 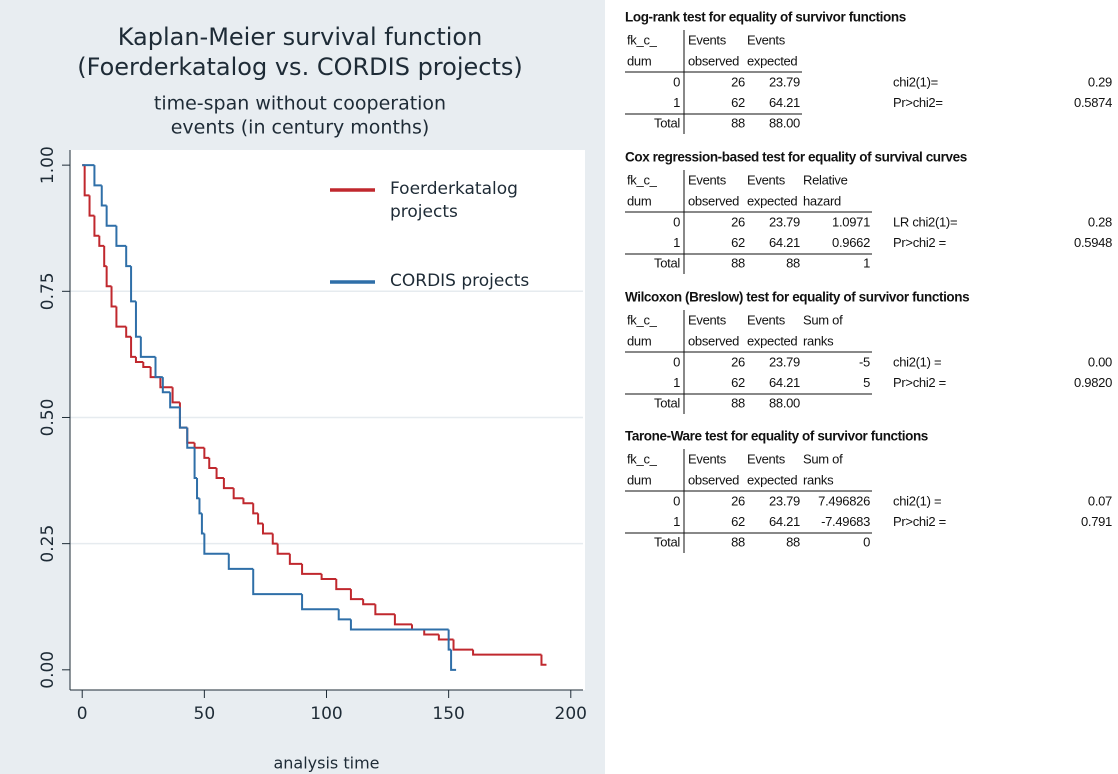 I want to click on chart-title: (Foerderkatalog vs. CORDIS projects), so click(x=299, y=67).